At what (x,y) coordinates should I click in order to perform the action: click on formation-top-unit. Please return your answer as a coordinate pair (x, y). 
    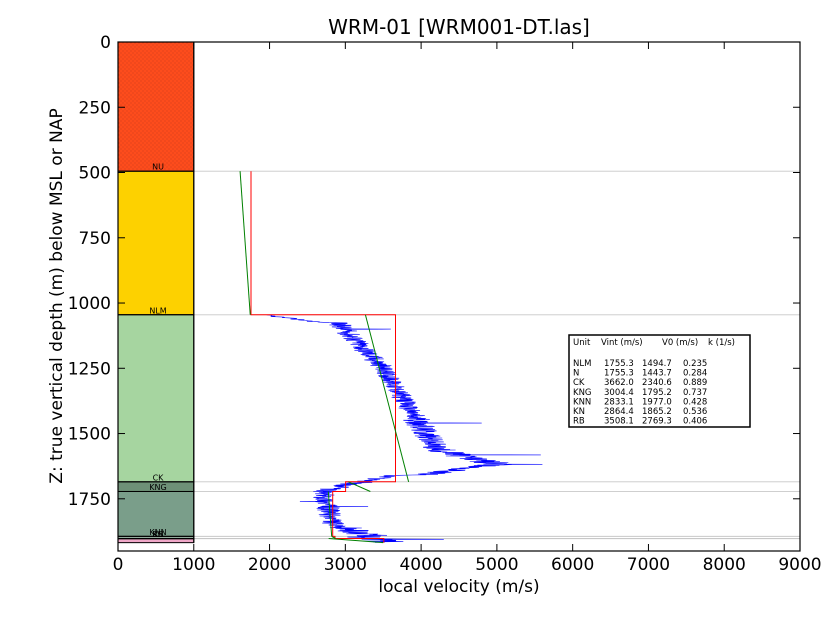
    Looking at the image, I should click on (156, 106).